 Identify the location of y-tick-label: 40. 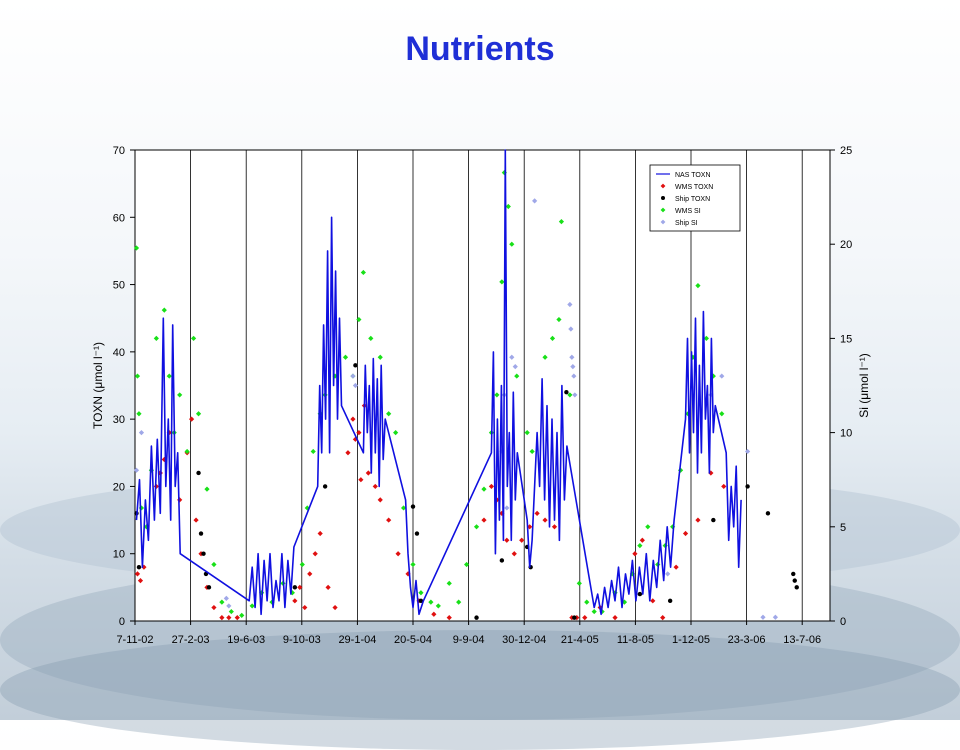
(119, 353).